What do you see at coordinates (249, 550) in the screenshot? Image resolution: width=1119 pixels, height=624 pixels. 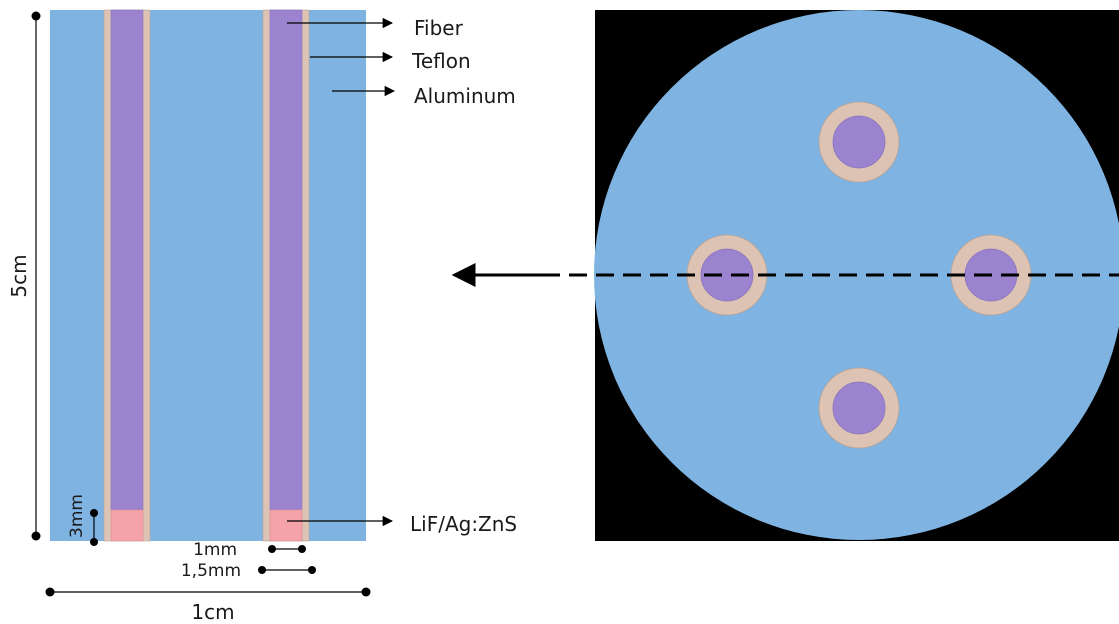 I see `fiber-diameter-dimension: 1mm` at bounding box center [249, 550].